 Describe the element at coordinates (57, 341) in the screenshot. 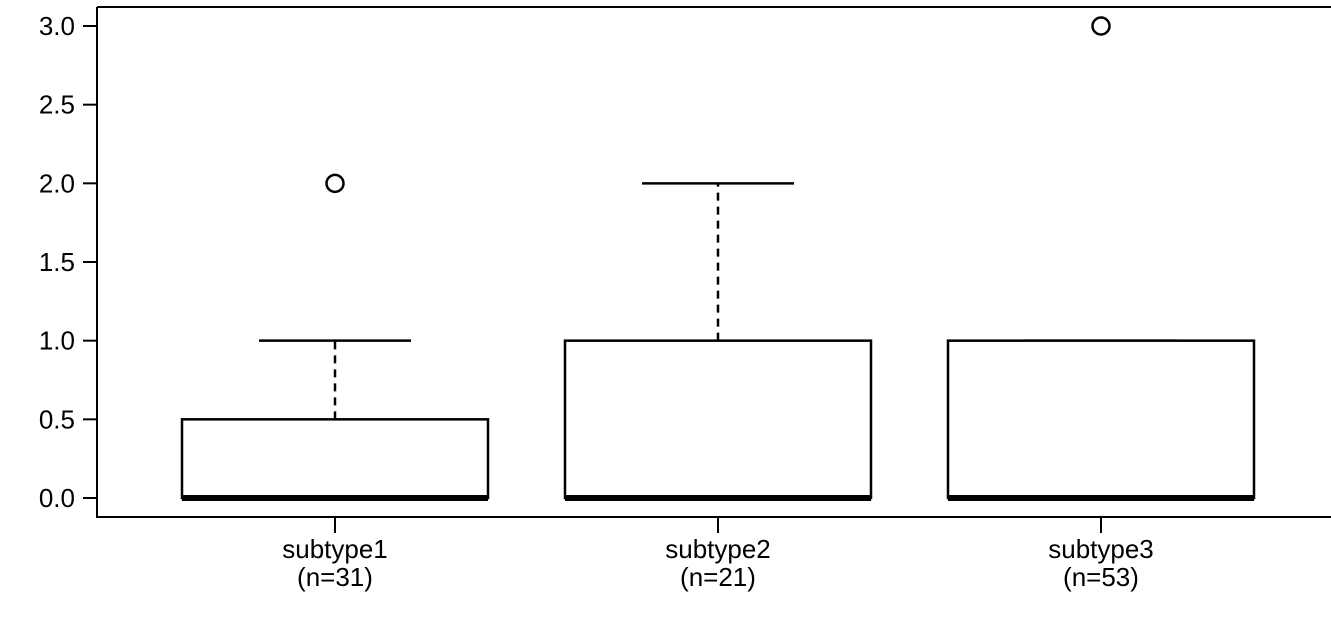

I see `y-tick-label: 1.0` at that location.